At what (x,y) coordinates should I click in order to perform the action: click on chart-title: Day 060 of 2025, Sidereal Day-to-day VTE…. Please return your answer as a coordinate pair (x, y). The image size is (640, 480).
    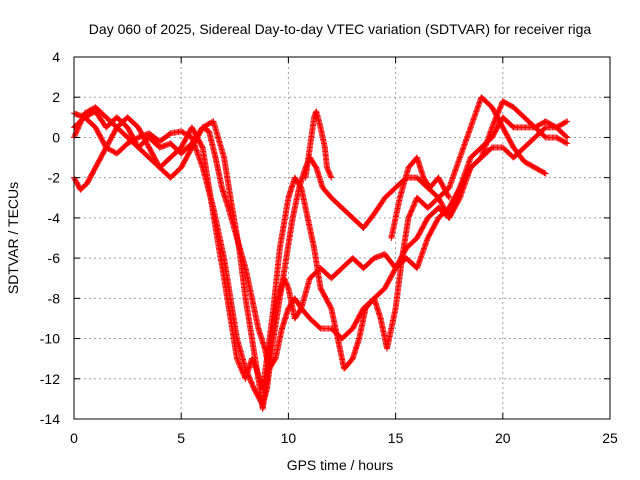
    Looking at the image, I should click on (340, 29).